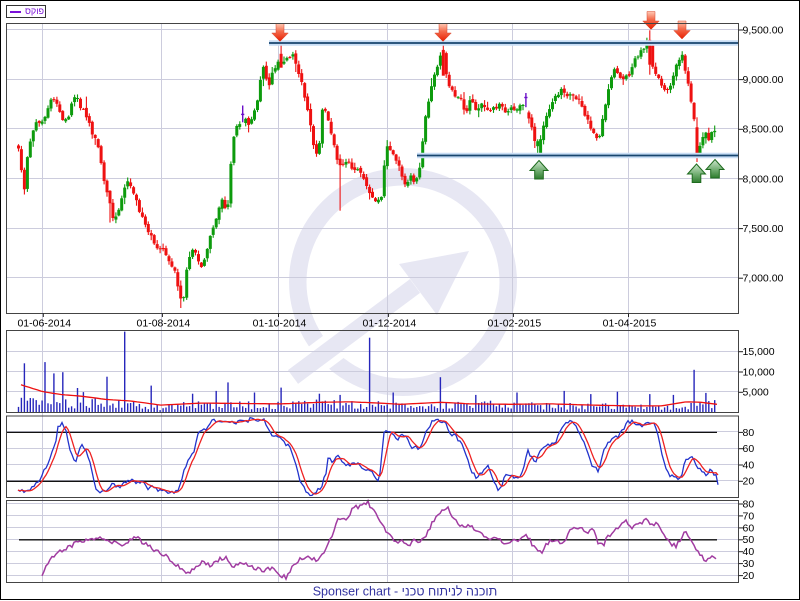 The height and width of the screenshot is (601, 800). Describe the element at coordinates (749, 516) in the screenshot. I see `svg-text: 70` at that location.